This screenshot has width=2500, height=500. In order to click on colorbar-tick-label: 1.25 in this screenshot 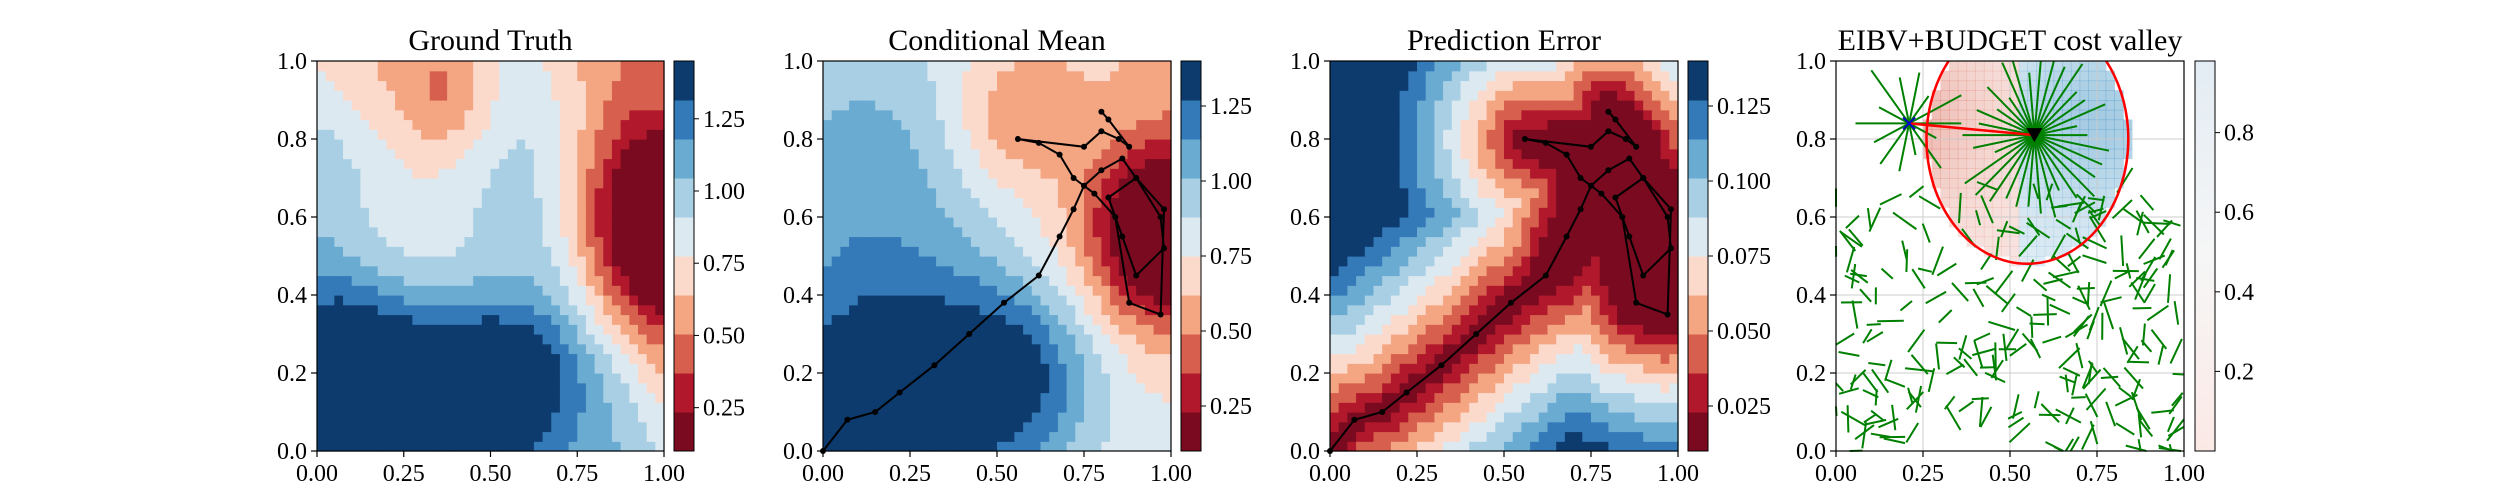, I will do `click(1231, 107)`.